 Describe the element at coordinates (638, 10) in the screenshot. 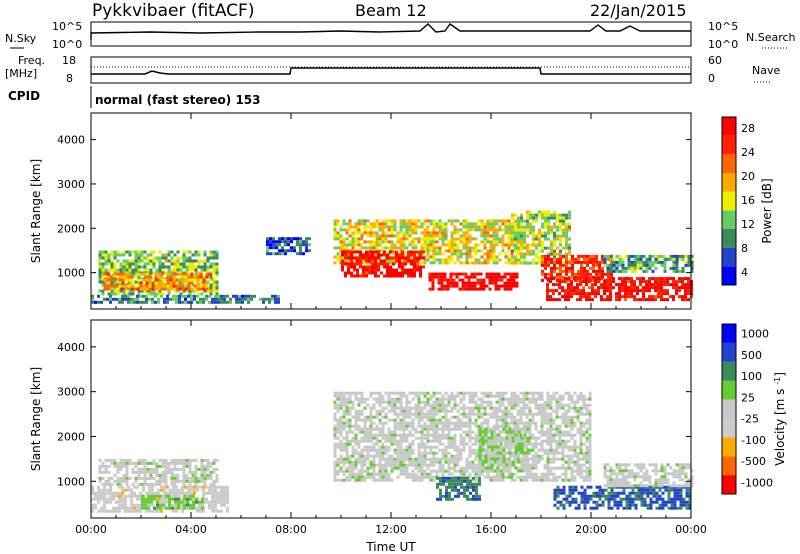

I see `date-label: 22/Jan/2015` at that location.